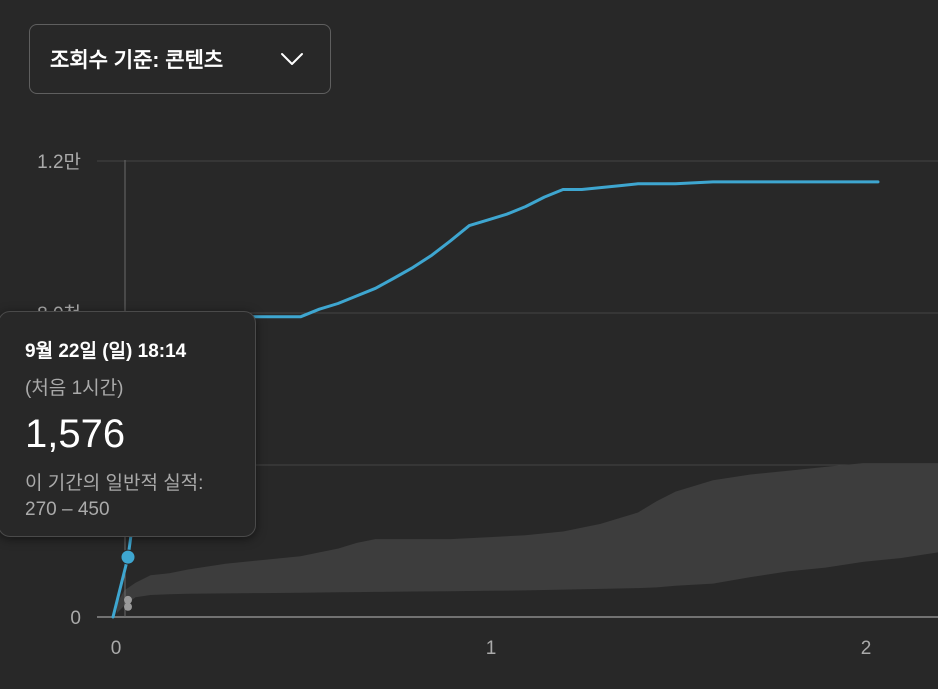 This screenshot has height=689, width=938. What do you see at coordinates (116, 648) in the screenshot?
I see `x-tick-label-0: 0` at bounding box center [116, 648].